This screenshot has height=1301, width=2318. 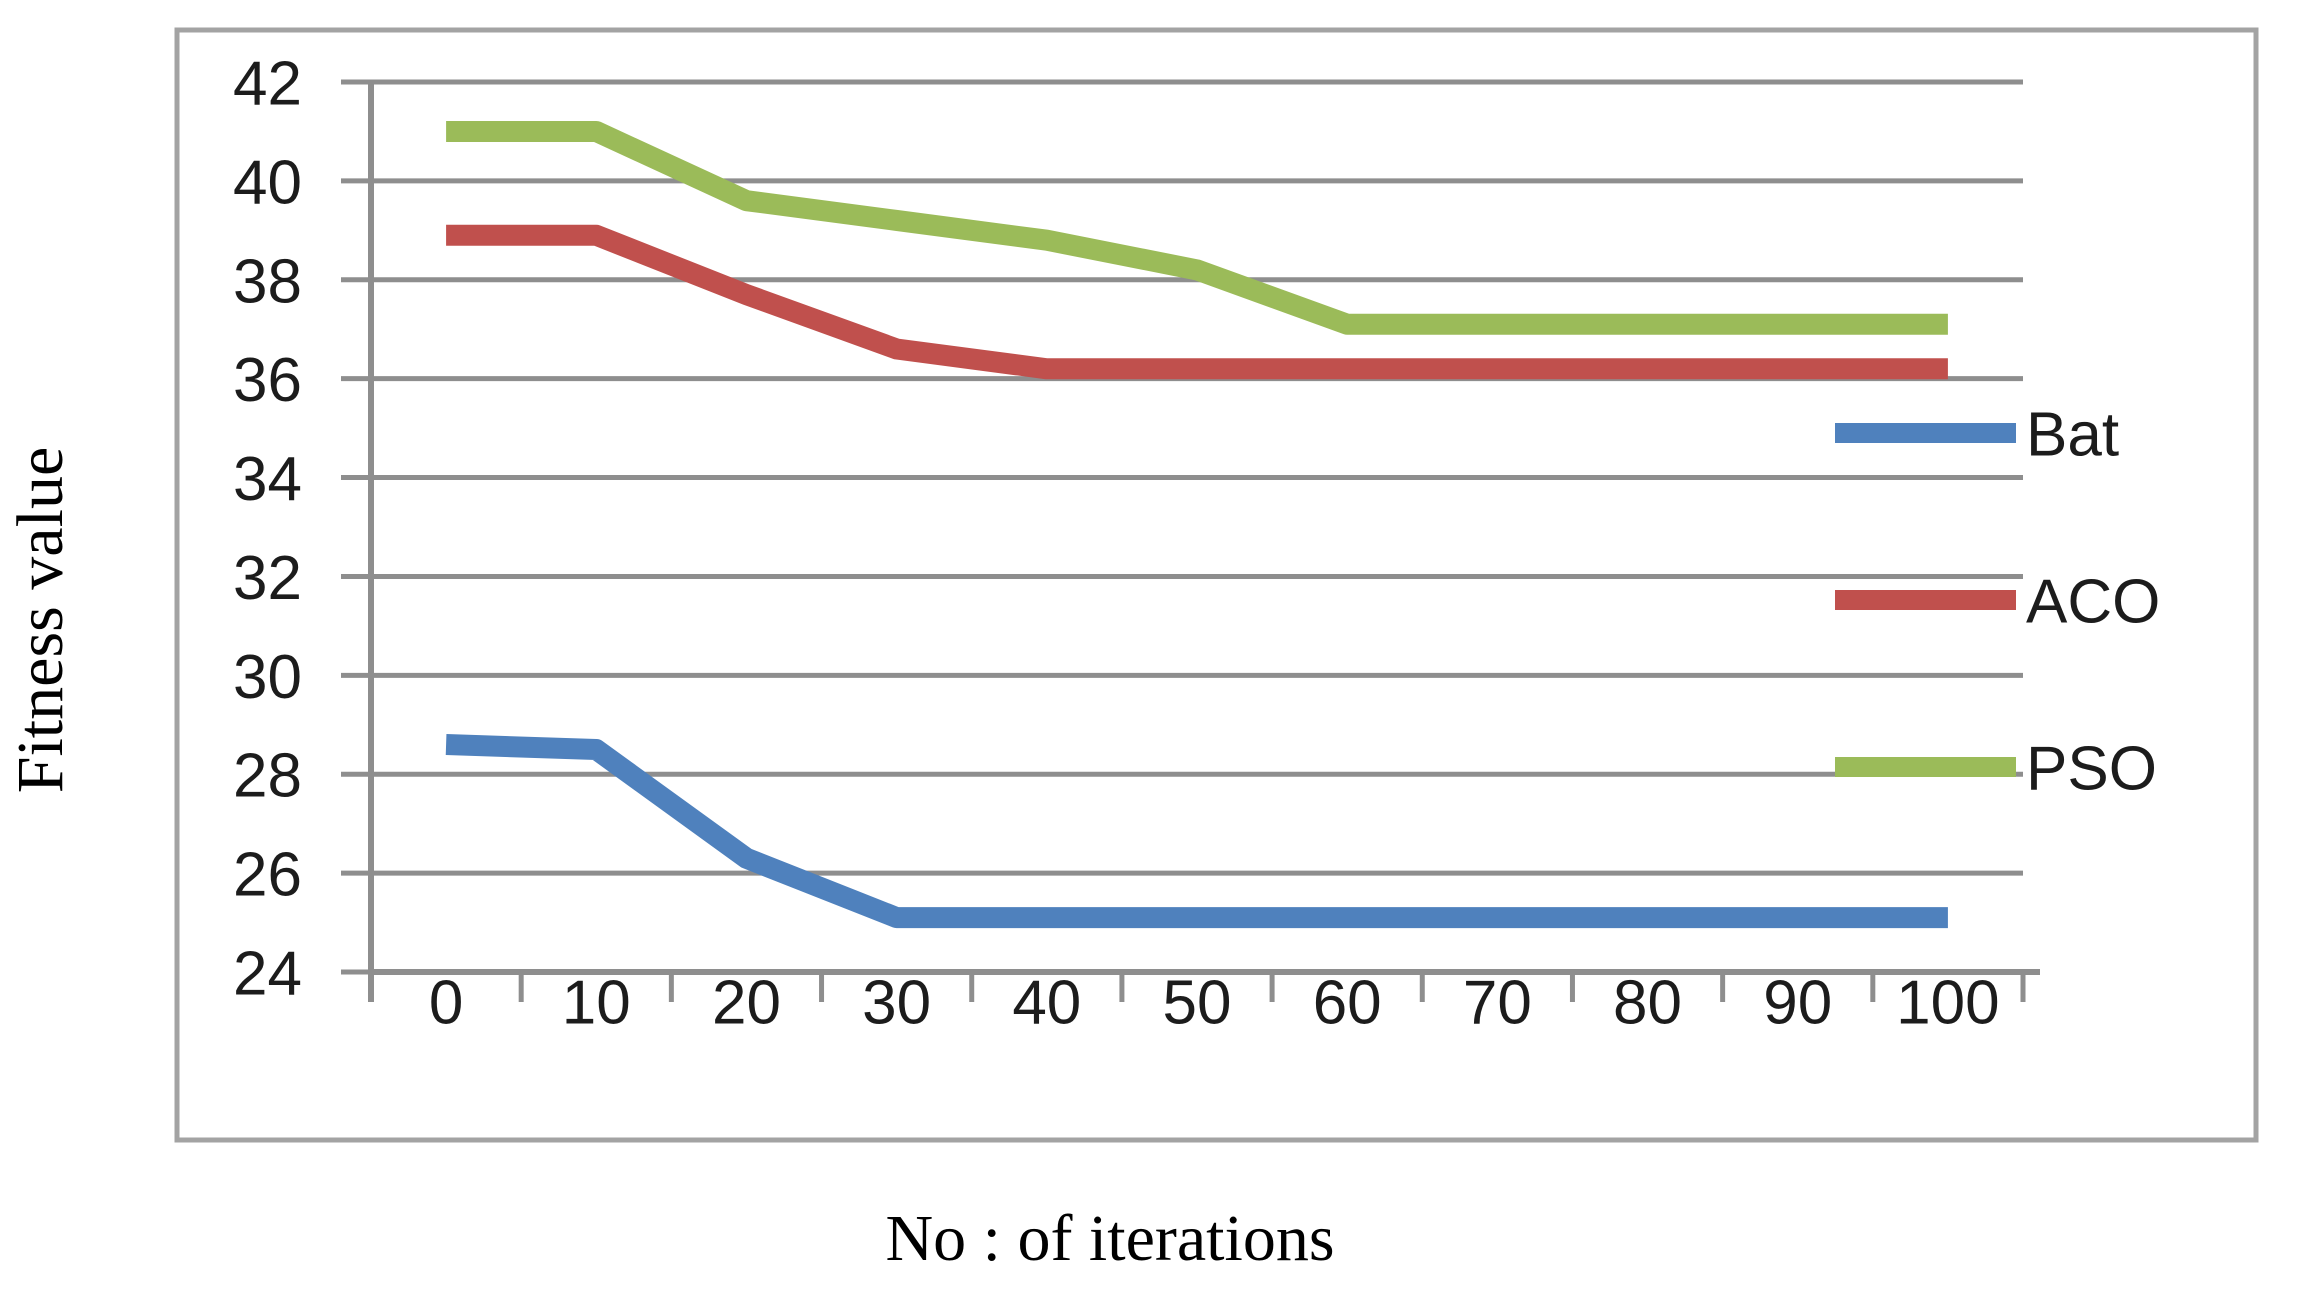 I want to click on y-tick-label-34: 34, so click(x=267, y=479).